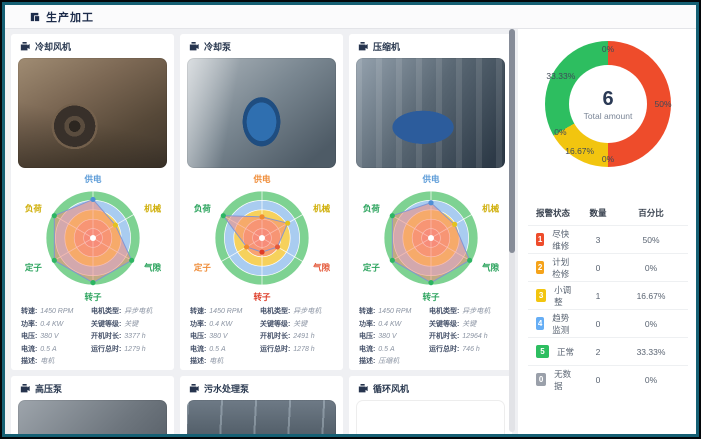 This screenshot has width=701, height=439. I want to click on alarm-status-row: 4 趋势监测 0 0%, so click(608, 323).